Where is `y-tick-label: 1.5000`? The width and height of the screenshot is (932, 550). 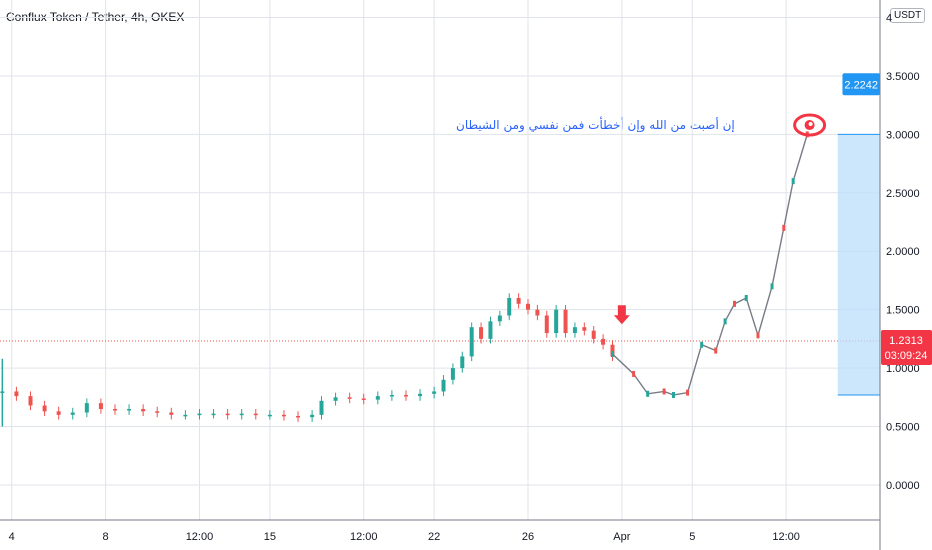
y-tick-label: 1.5000 is located at coordinates (903, 311).